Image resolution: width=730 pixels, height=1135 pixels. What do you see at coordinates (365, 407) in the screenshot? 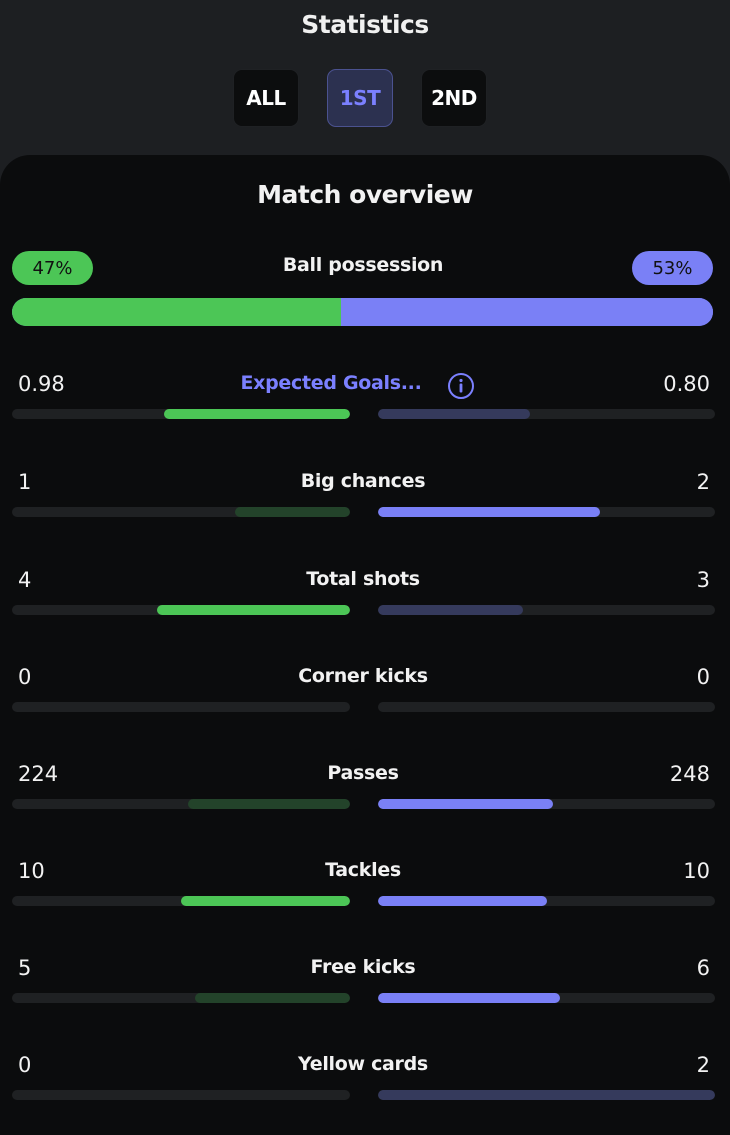
I see `stat-row: 0.98 Expected Goals... 0.80` at bounding box center [365, 407].